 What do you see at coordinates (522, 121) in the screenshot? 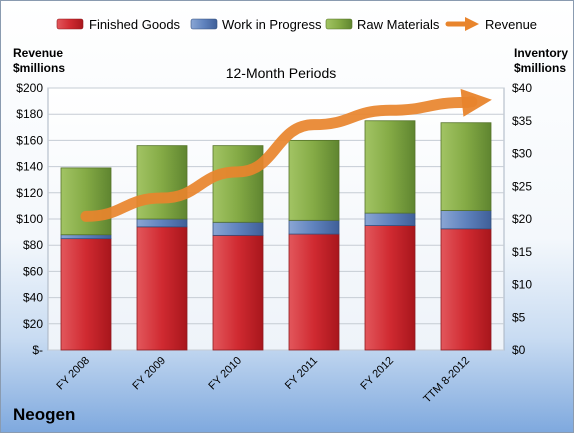
I see `right-tick-label: $35` at bounding box center [522, 121].